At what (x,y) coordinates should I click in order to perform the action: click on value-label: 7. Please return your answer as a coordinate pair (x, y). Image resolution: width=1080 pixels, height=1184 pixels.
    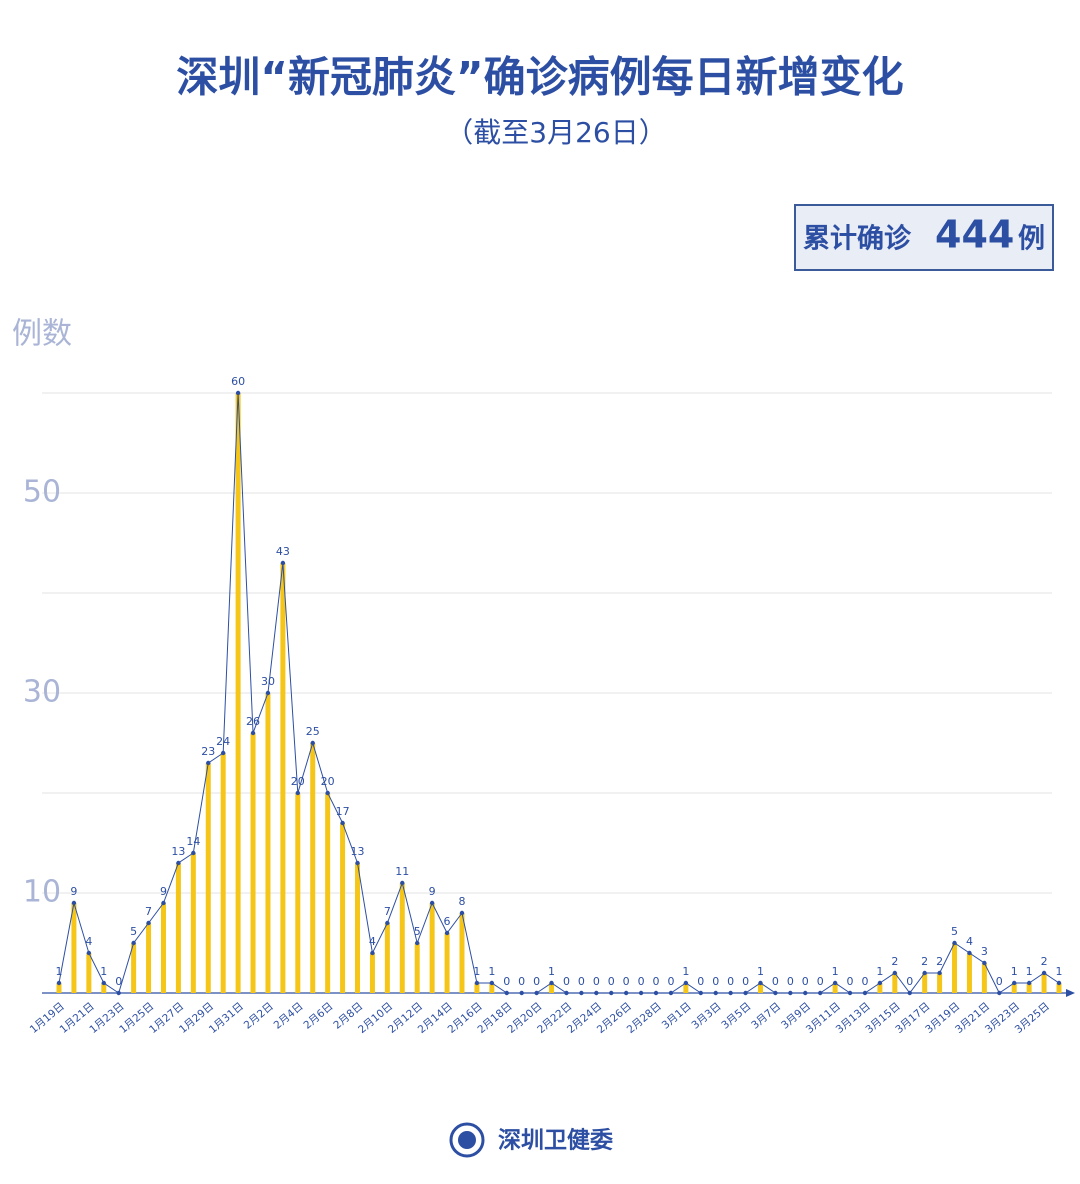
    Looking at the image, I should click on (148, 911).